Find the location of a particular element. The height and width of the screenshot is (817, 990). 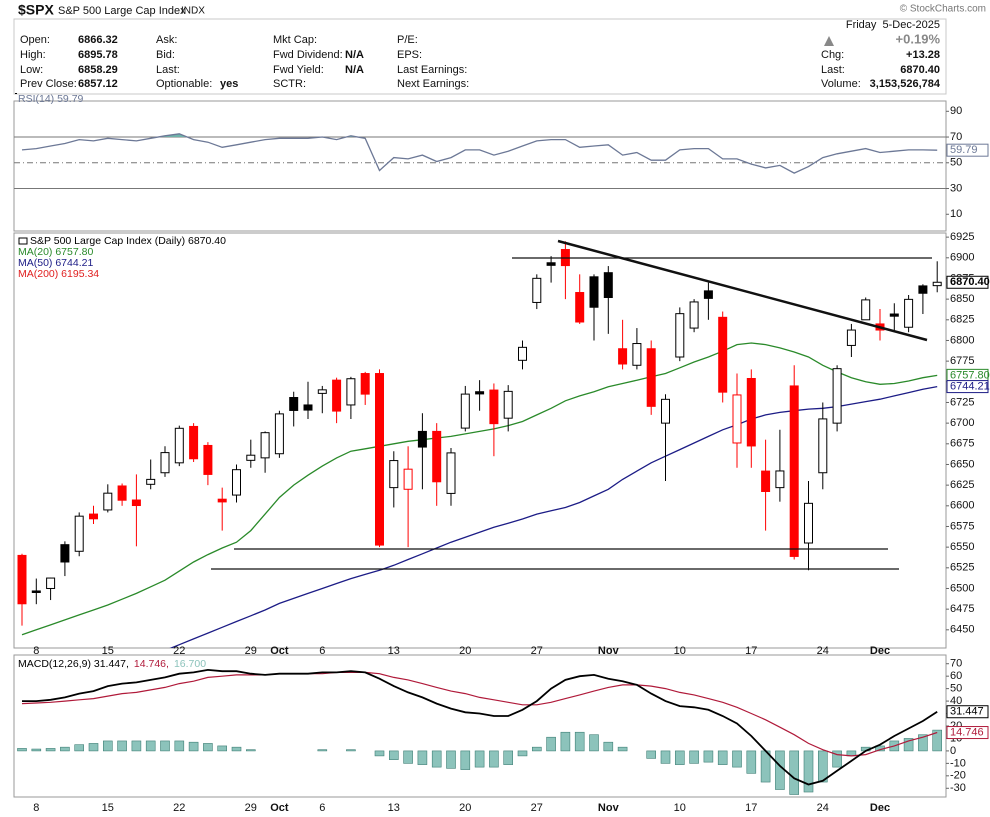

legend-entry: 14.746, is located at coordinates (151, 664).